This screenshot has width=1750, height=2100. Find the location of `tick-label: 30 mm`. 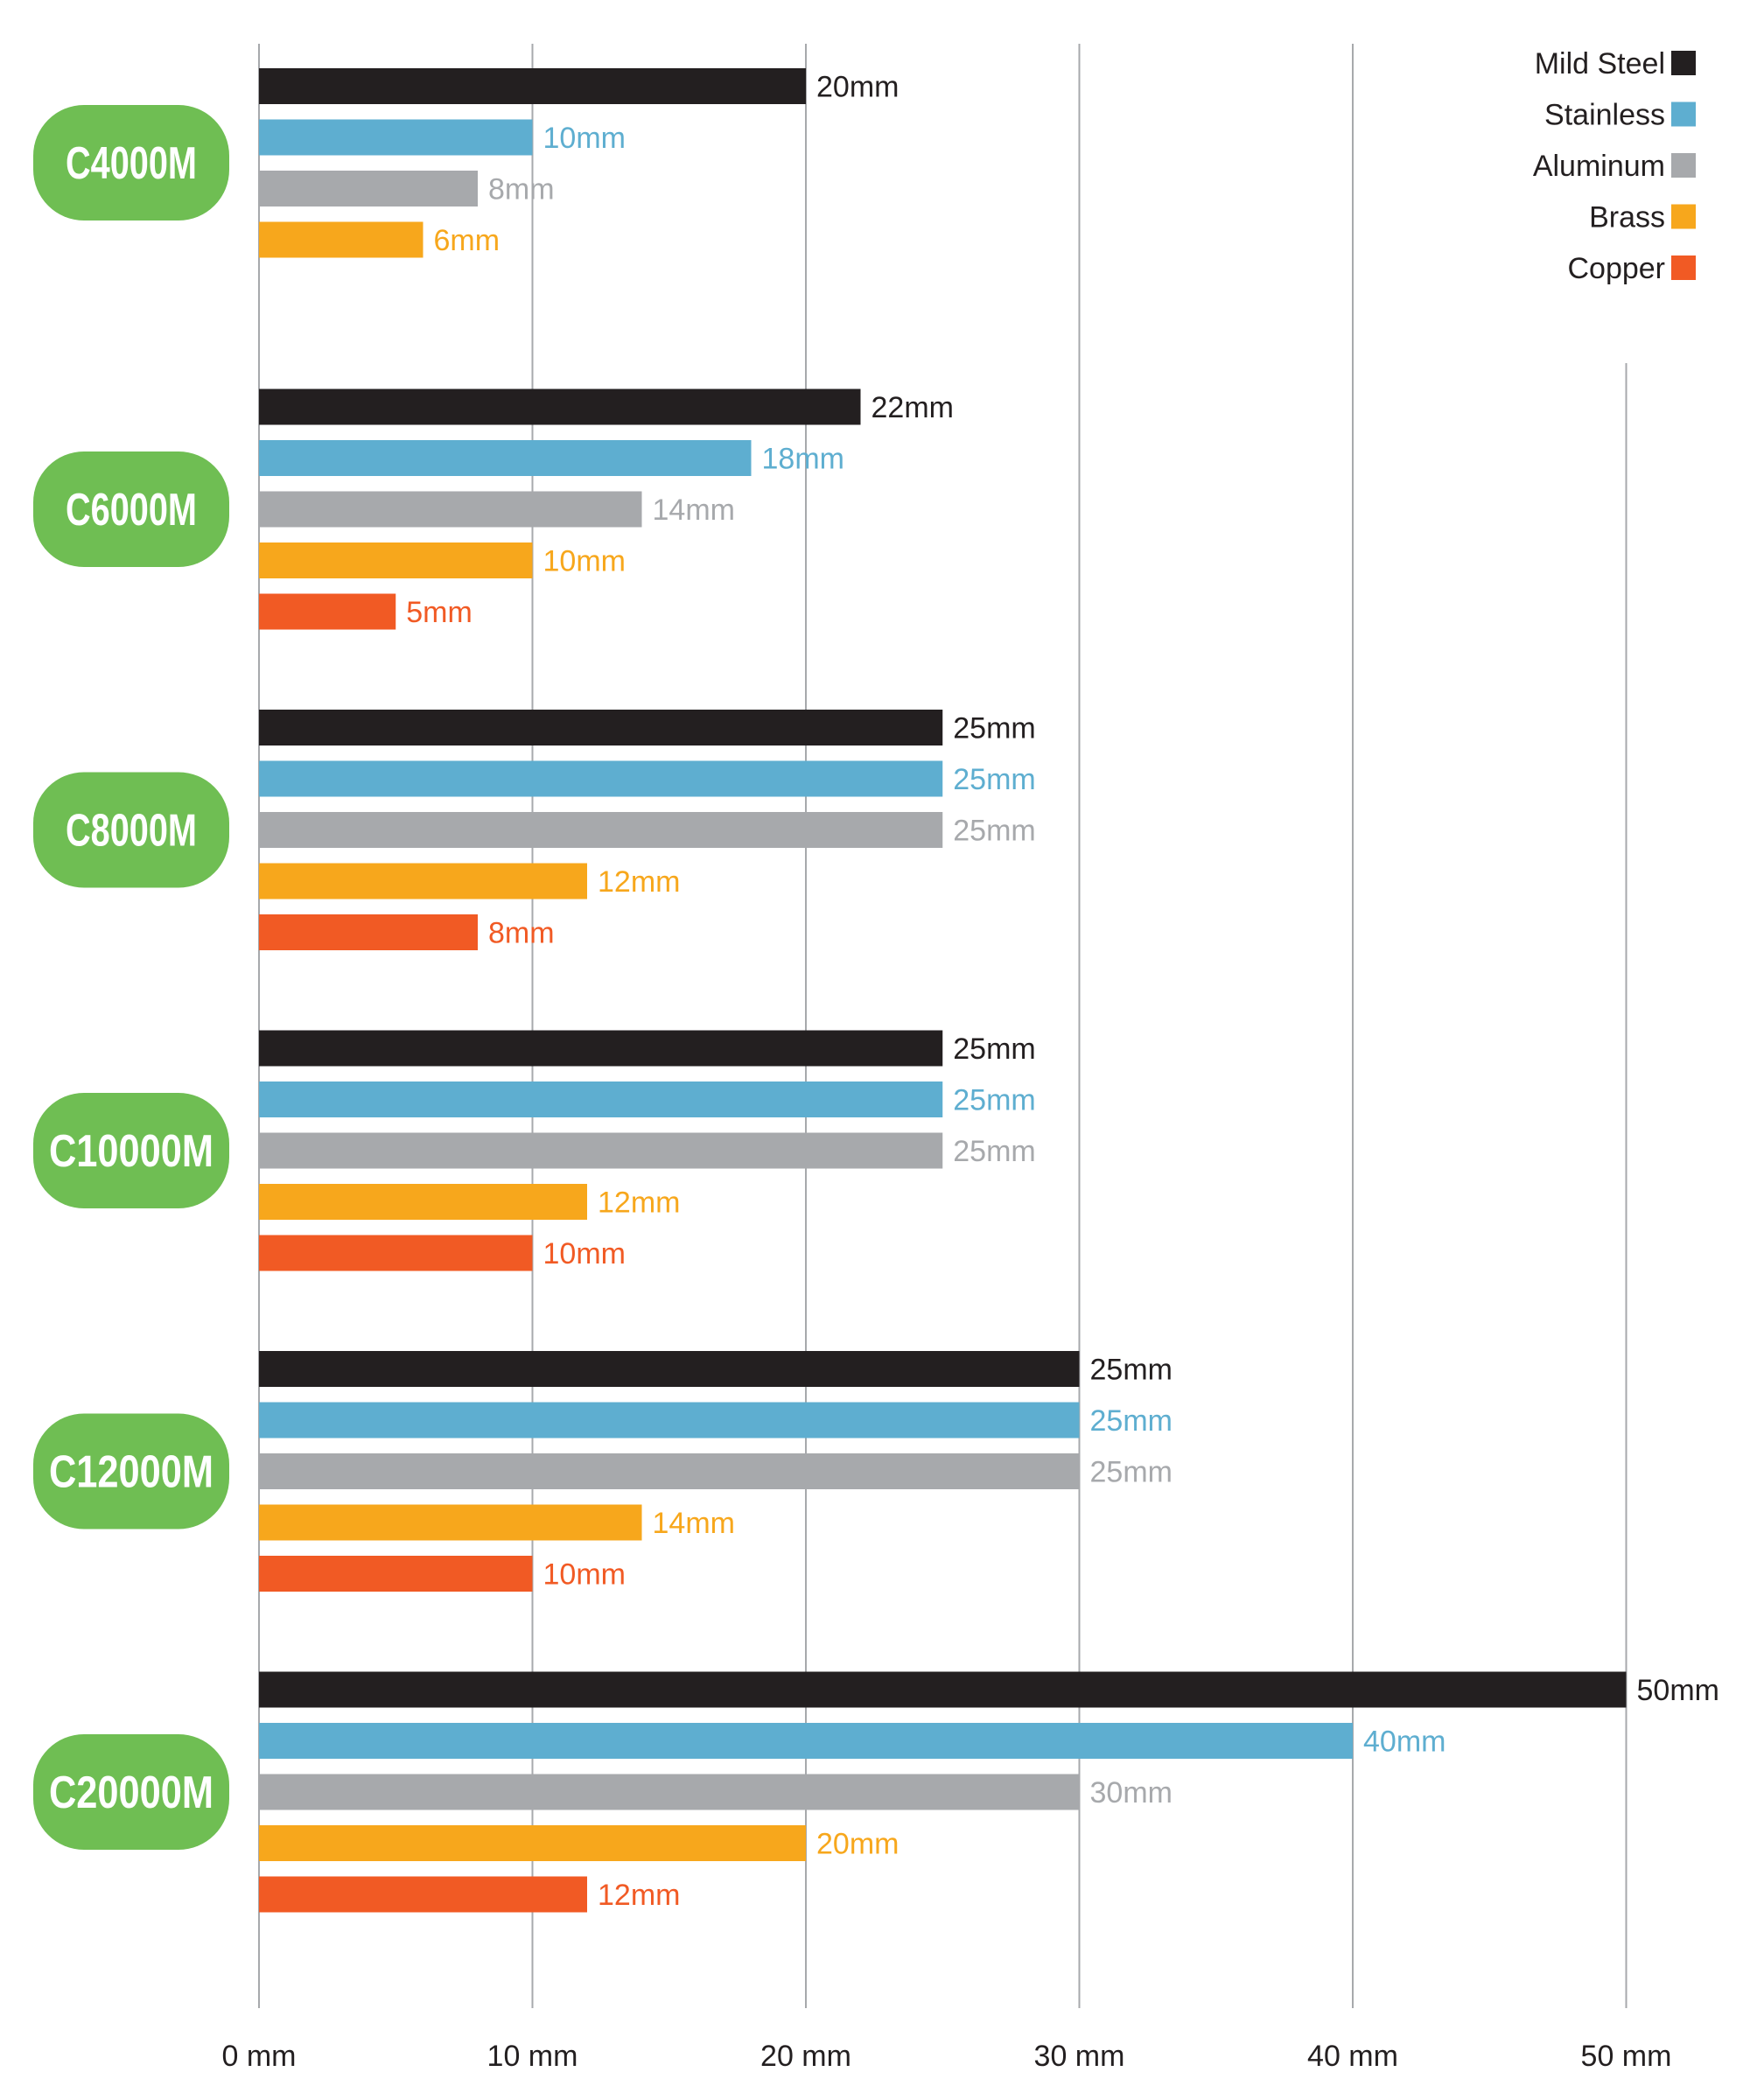

tick-label: 30 mm is located at coordinates (1079, 2056).